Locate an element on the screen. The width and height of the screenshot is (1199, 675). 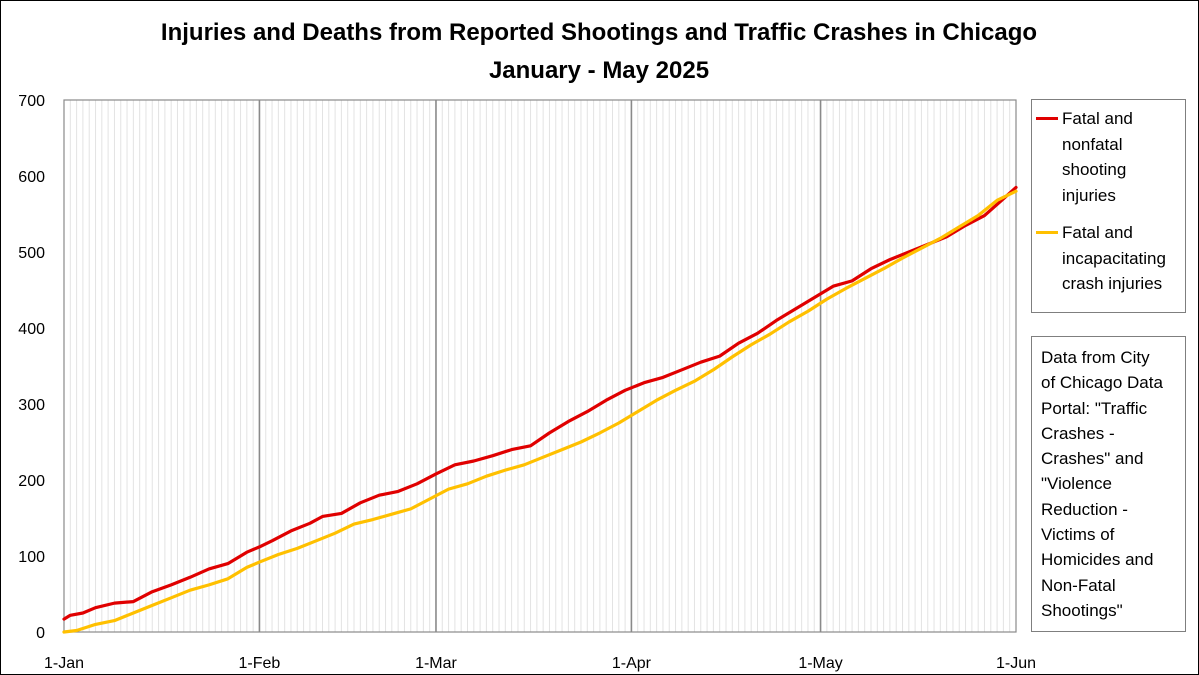
source-note-line: Homicides and is located at coordinates (1097, 560).